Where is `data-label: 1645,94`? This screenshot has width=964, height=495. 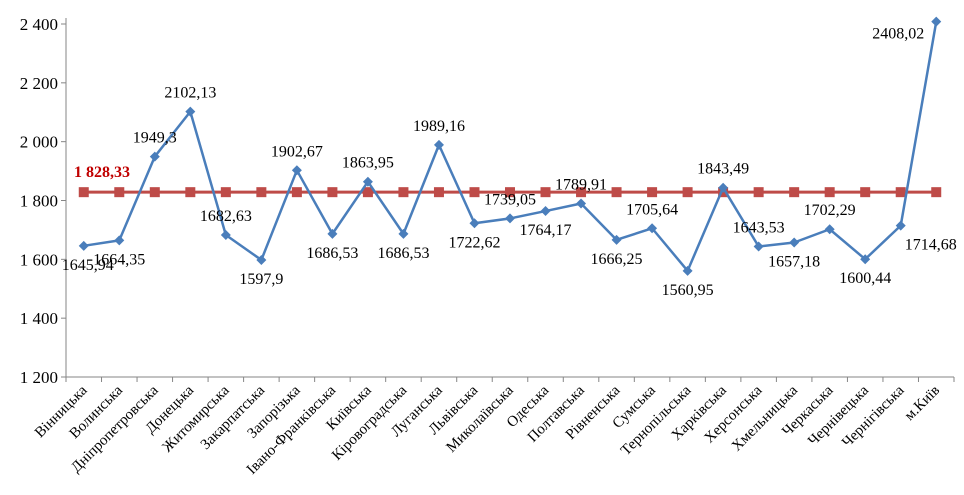
data-label: 1645,94 is located at coordinates (88, 265).